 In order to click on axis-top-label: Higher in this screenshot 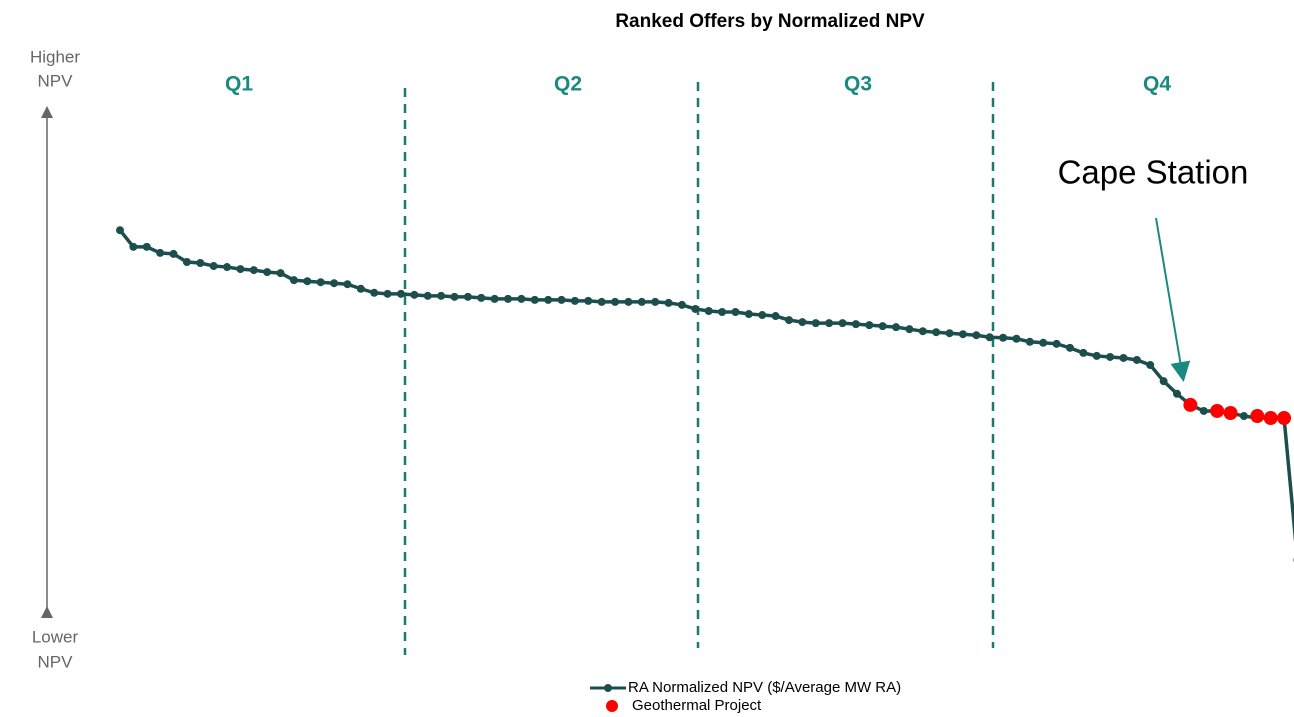, I will do `click(55, 56)`.